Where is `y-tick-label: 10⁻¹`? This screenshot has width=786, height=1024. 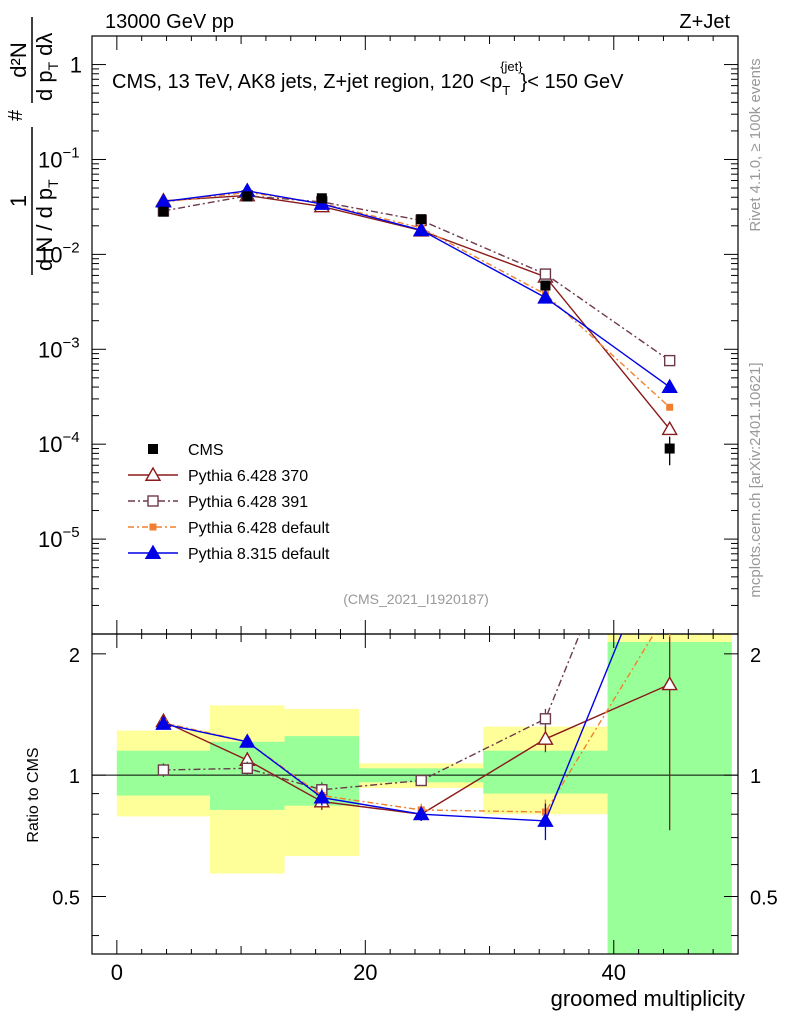 y-tick-label: 10⁻¹ is located at coordinates (59, 158).